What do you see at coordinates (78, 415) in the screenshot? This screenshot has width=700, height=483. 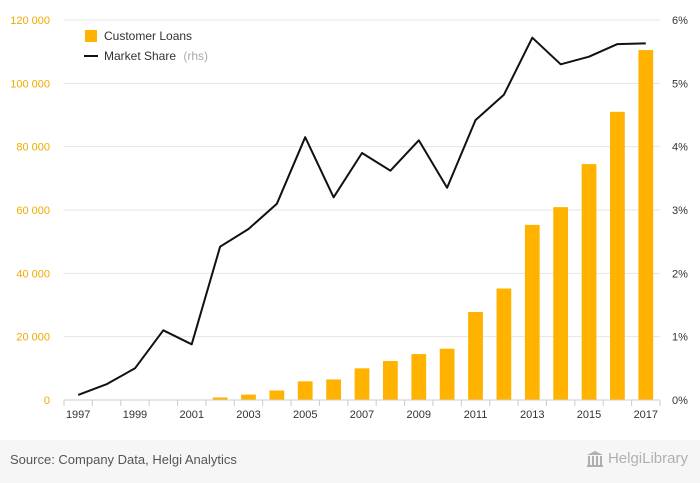 I see `x-tick-label: 1997` at bounding box center [78, 415].